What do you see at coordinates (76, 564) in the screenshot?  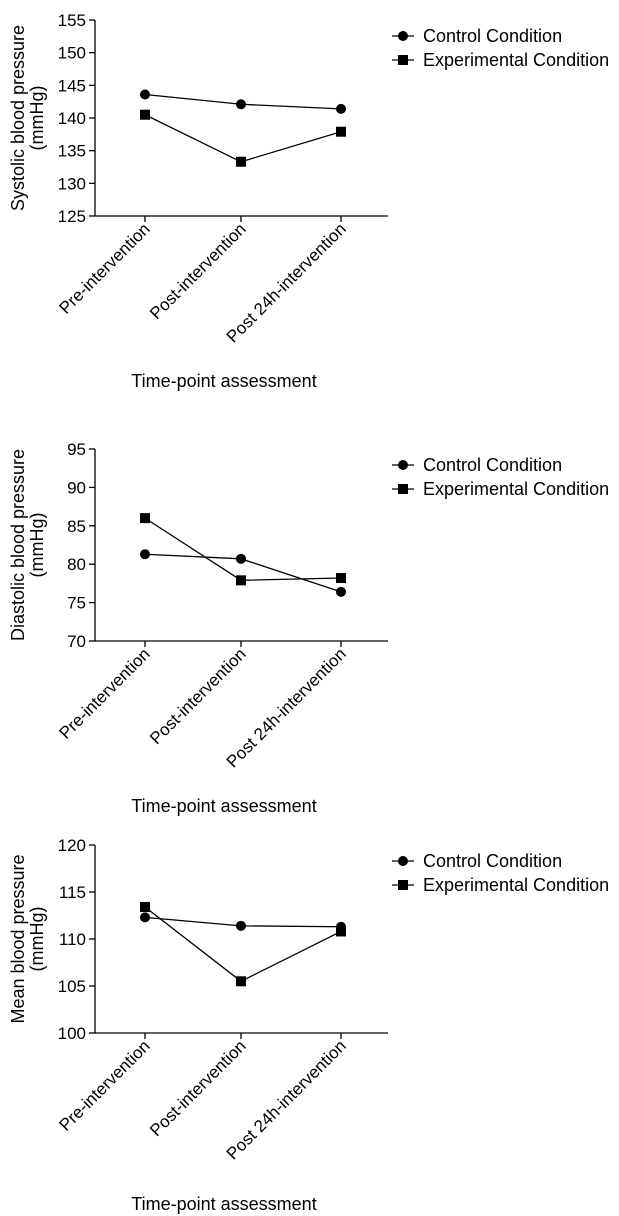 I see `y-tick-label: 80` at bounding box center [76, 564].